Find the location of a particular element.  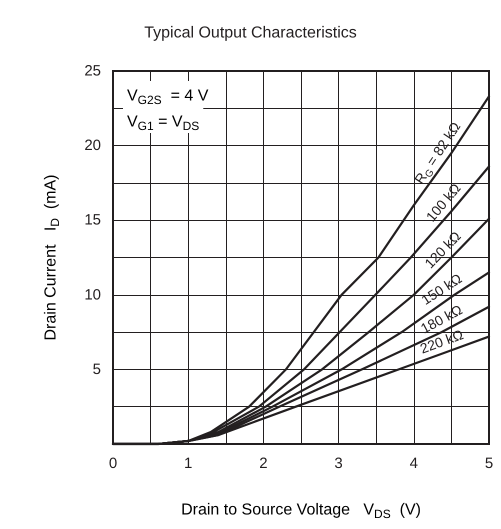

x-tick-label: 0 is located at coordinates (113, 463).